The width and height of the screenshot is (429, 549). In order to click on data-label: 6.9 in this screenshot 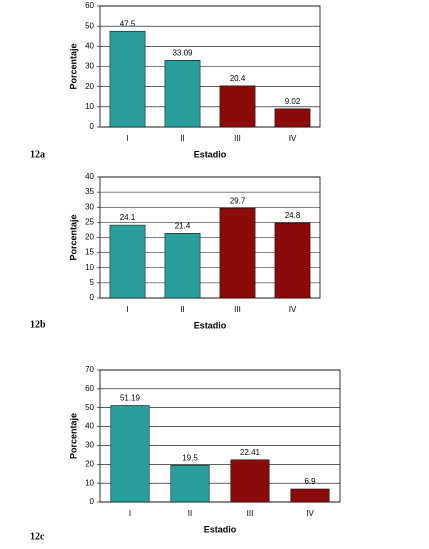, I will do `click(310, 481)`.